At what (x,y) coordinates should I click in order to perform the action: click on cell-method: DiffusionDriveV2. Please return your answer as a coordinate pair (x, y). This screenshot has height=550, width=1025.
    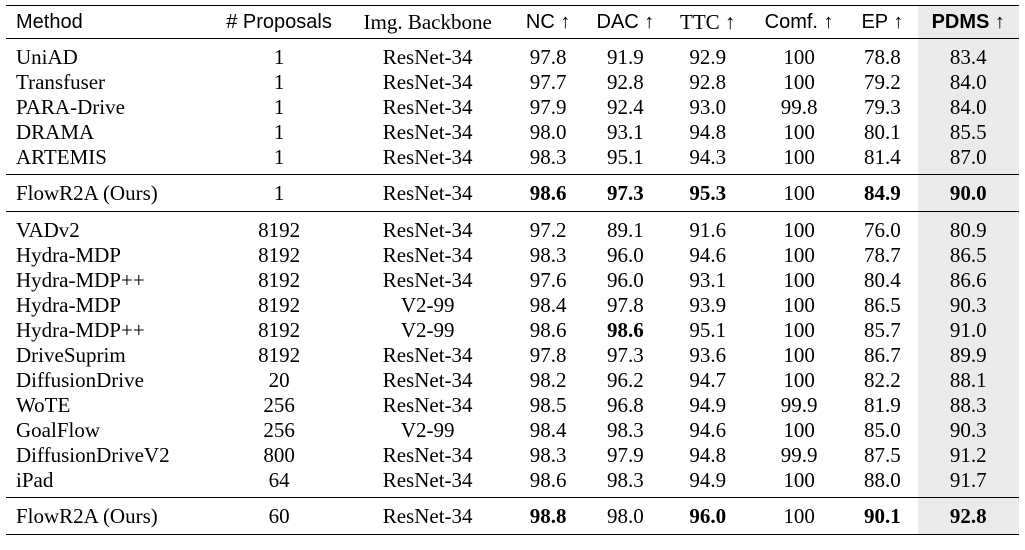
    Looking at the image, I should click on (93, 455).